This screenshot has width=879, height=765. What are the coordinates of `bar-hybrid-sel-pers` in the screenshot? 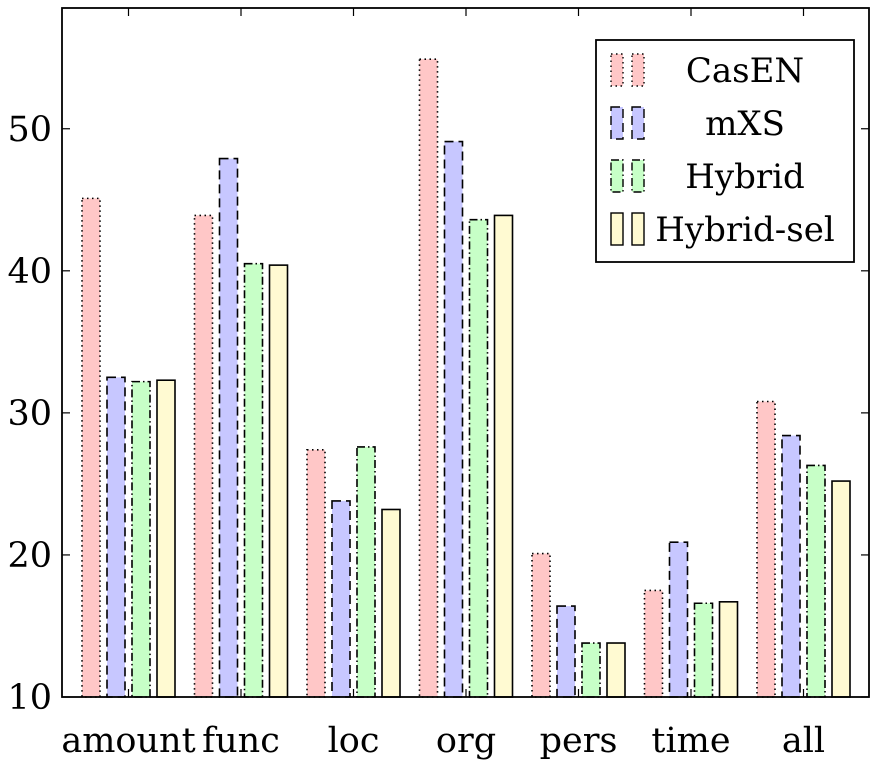 It's located at (616, 670).